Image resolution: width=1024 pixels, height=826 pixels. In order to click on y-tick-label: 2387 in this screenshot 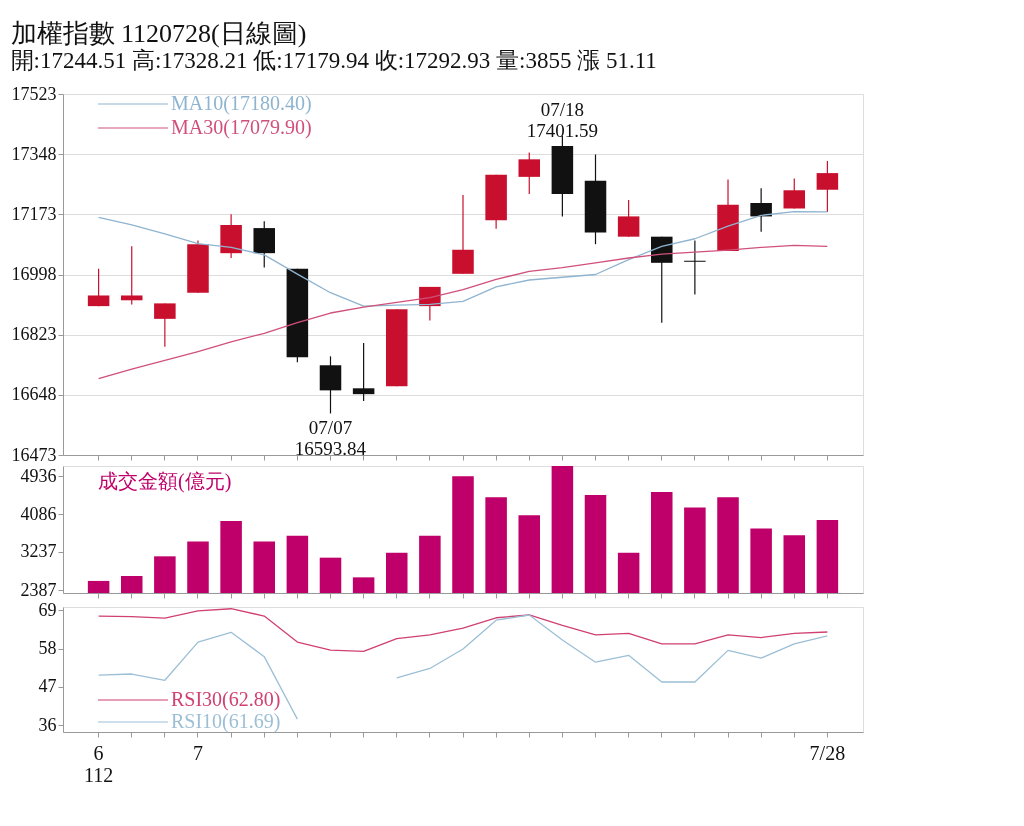, I will do `click(38, 589)`.